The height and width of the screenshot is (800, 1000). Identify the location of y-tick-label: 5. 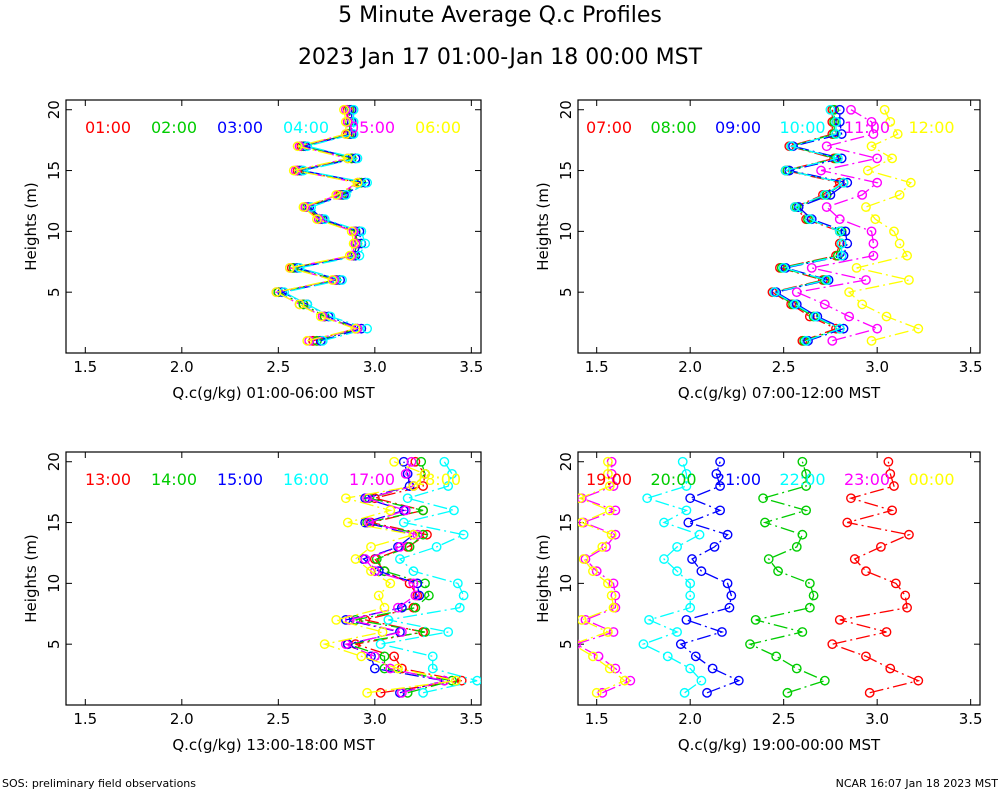
(566, 644).